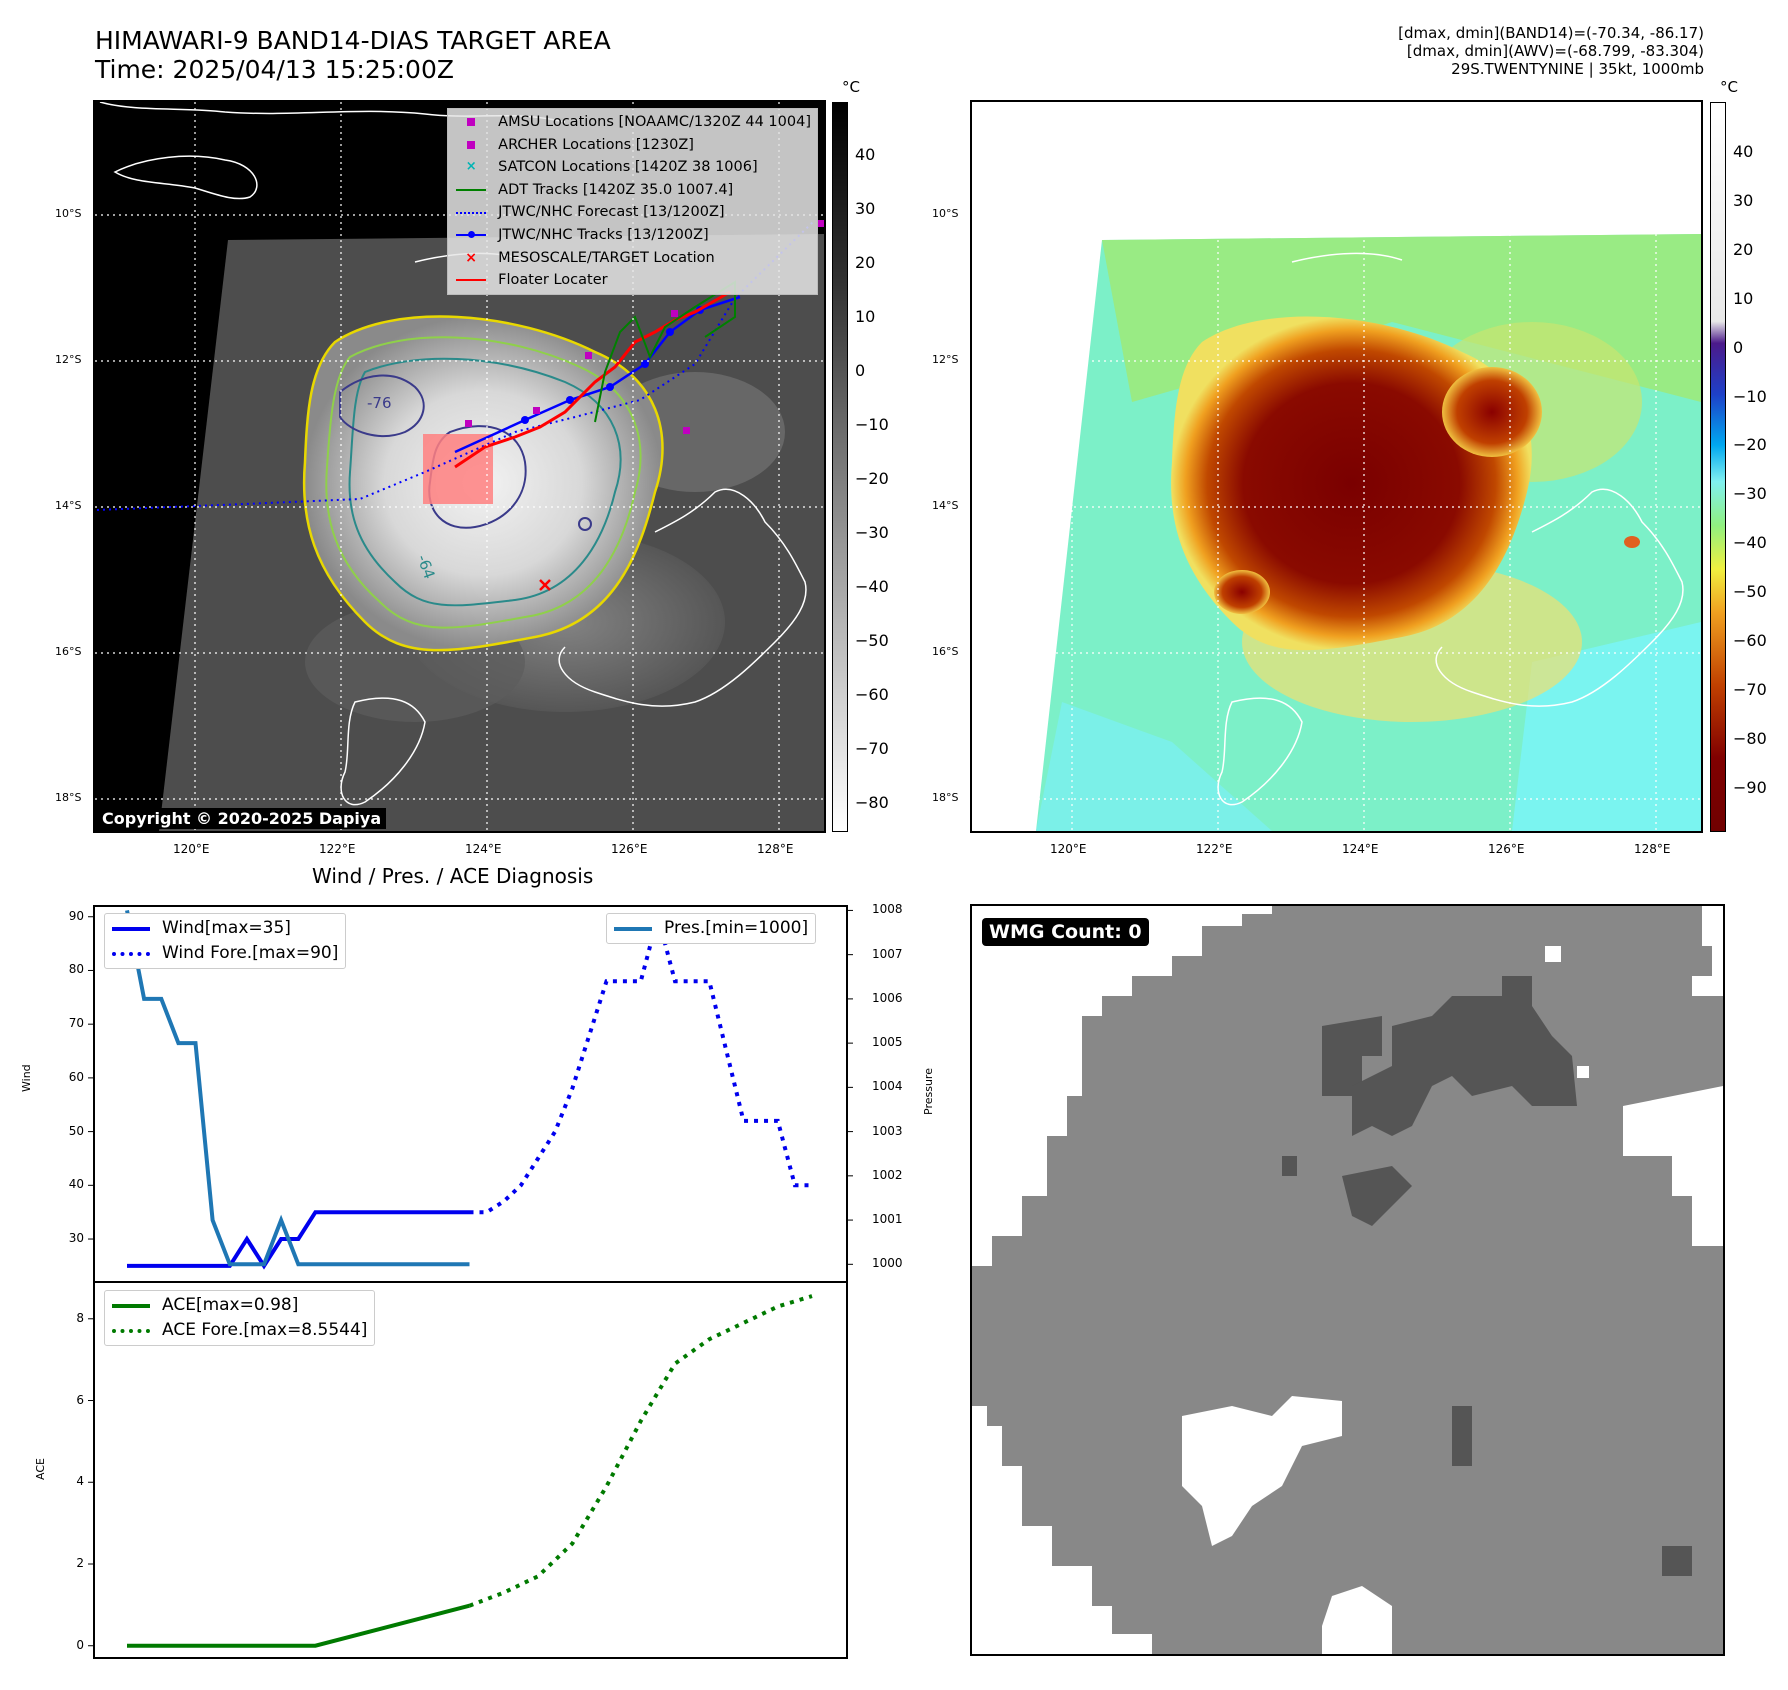 This screenshot has width=1788, height=1690. Describe the element at coordinates (711, 928) in the screenshot. I see `legend-pressure: Pres.[min=1000]` at that location.